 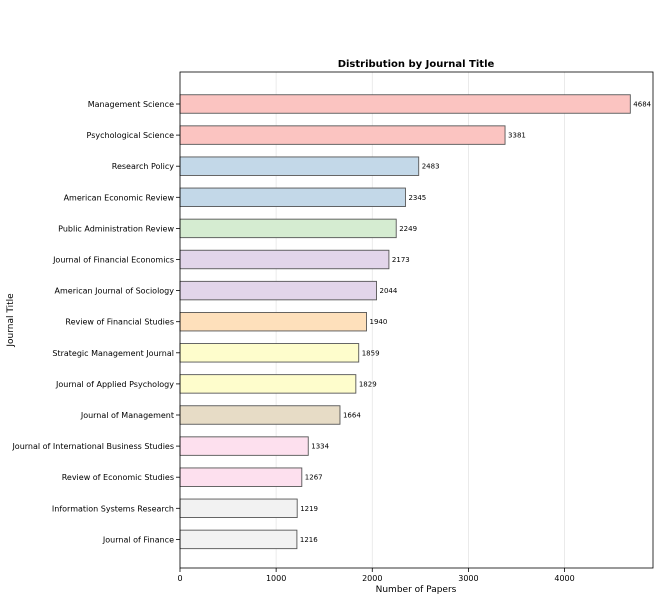 What do you see at coordinates (379, 322) in the screenshot?
I see `bar-value-label: 1940` at bounding box center [379, 322].